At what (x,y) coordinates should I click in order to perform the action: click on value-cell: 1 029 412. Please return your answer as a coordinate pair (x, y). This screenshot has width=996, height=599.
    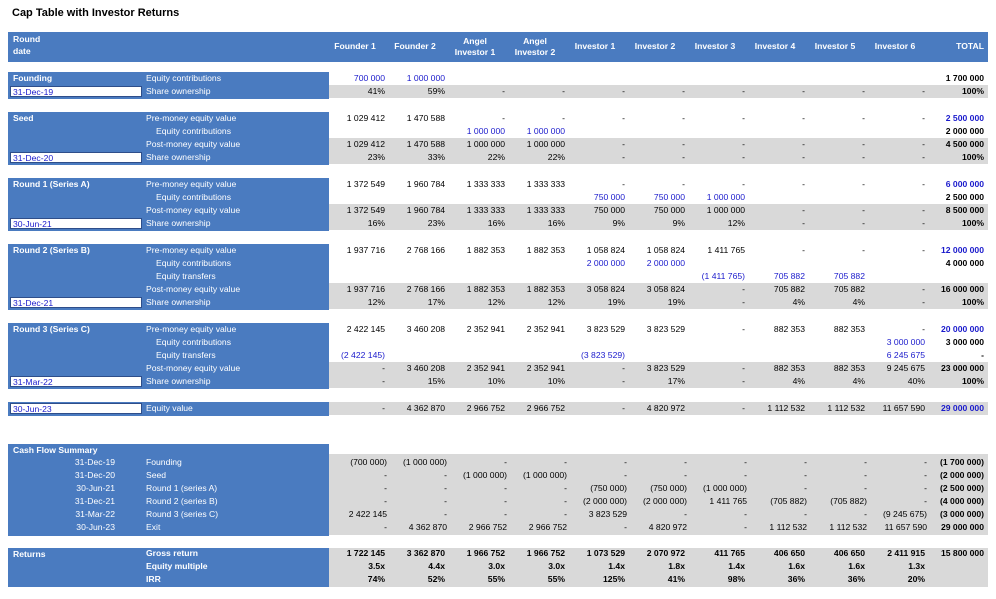
    Looking at the image, I should click on (365, 144).